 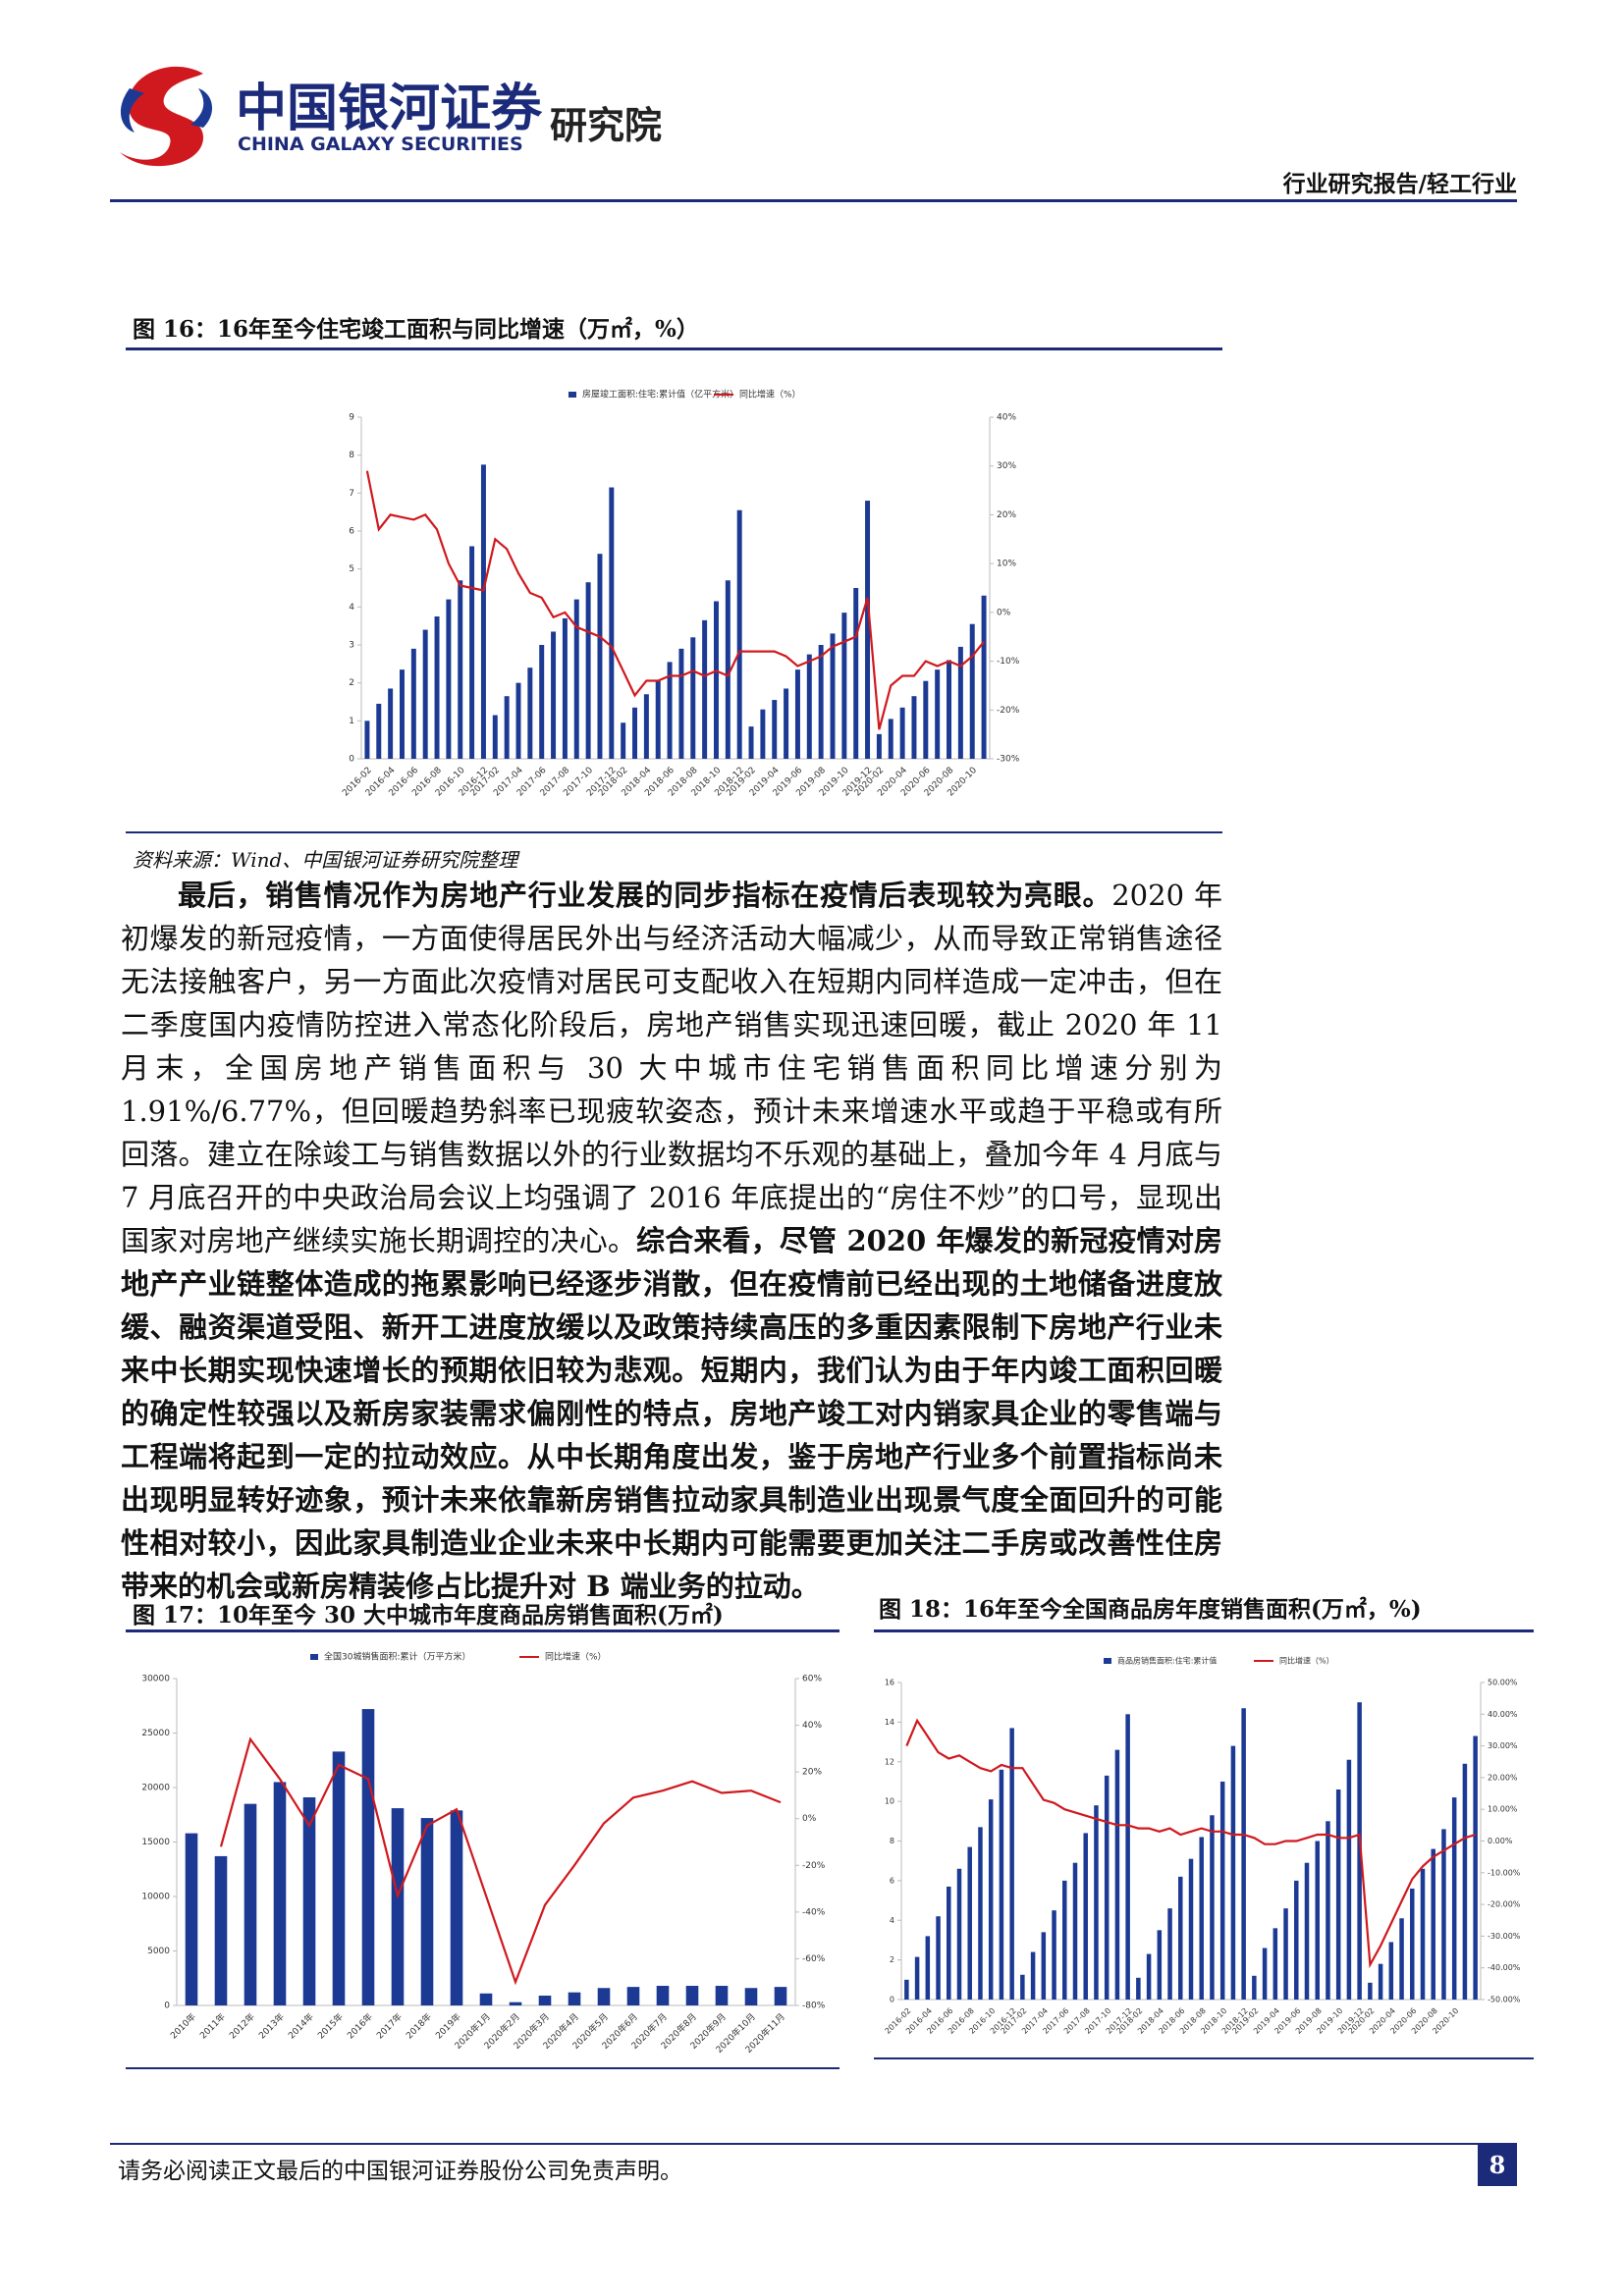 What do you see at coordinates (1503, 1810) in the screenshot?
I see `y2-tick-label: 10.00%` at bounding box center [1503, 1810].